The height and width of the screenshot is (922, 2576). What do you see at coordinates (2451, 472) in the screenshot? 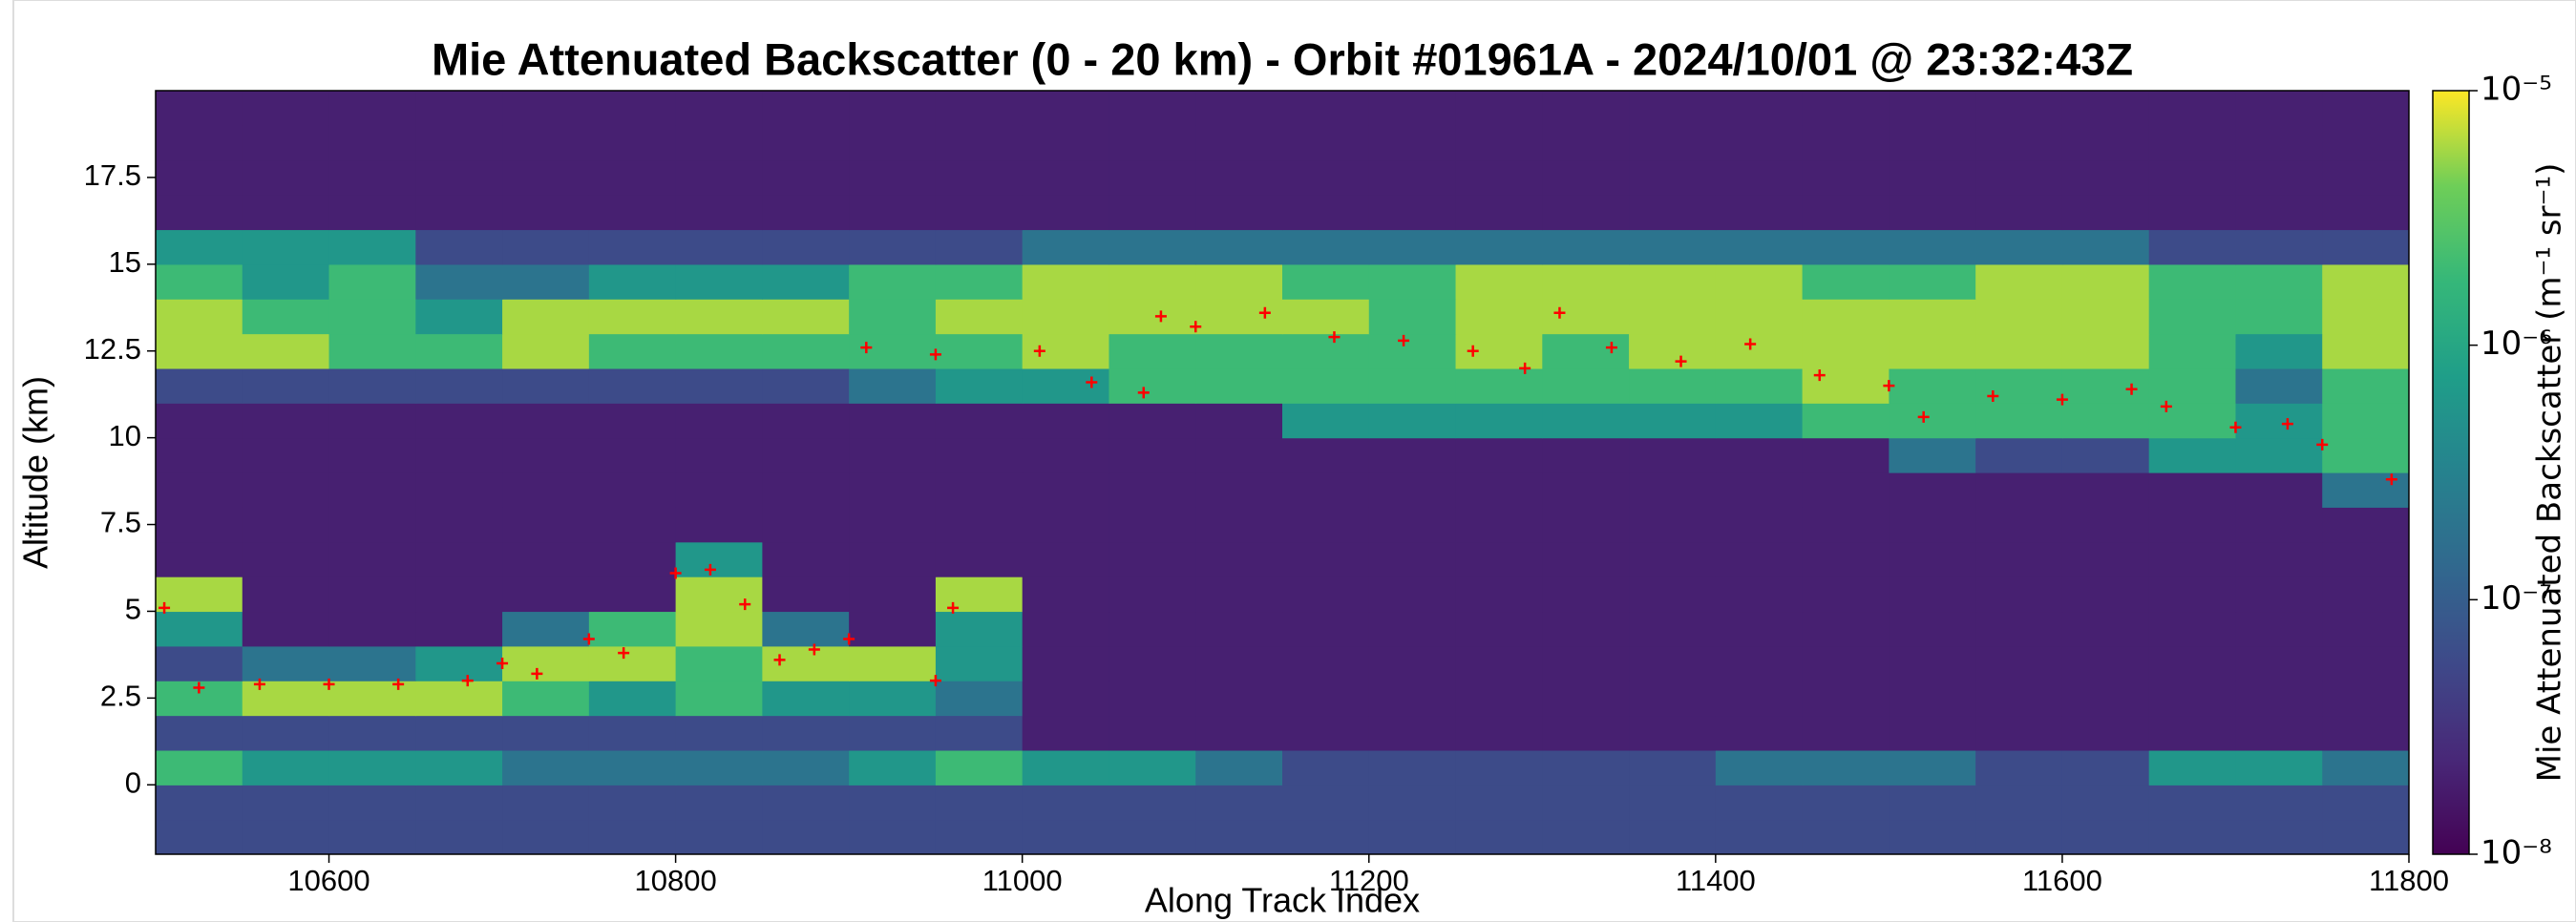
I see `colorbar` at bounding box center [2451, 472].